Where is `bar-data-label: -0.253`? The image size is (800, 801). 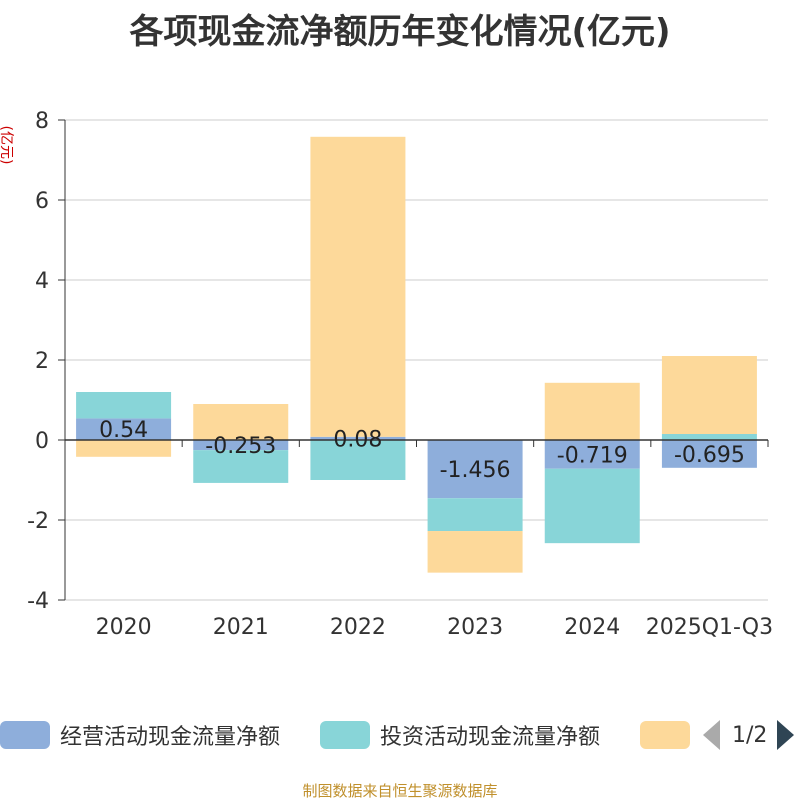 bar-data-label: -0.253 is located at coordinates (240, 446).